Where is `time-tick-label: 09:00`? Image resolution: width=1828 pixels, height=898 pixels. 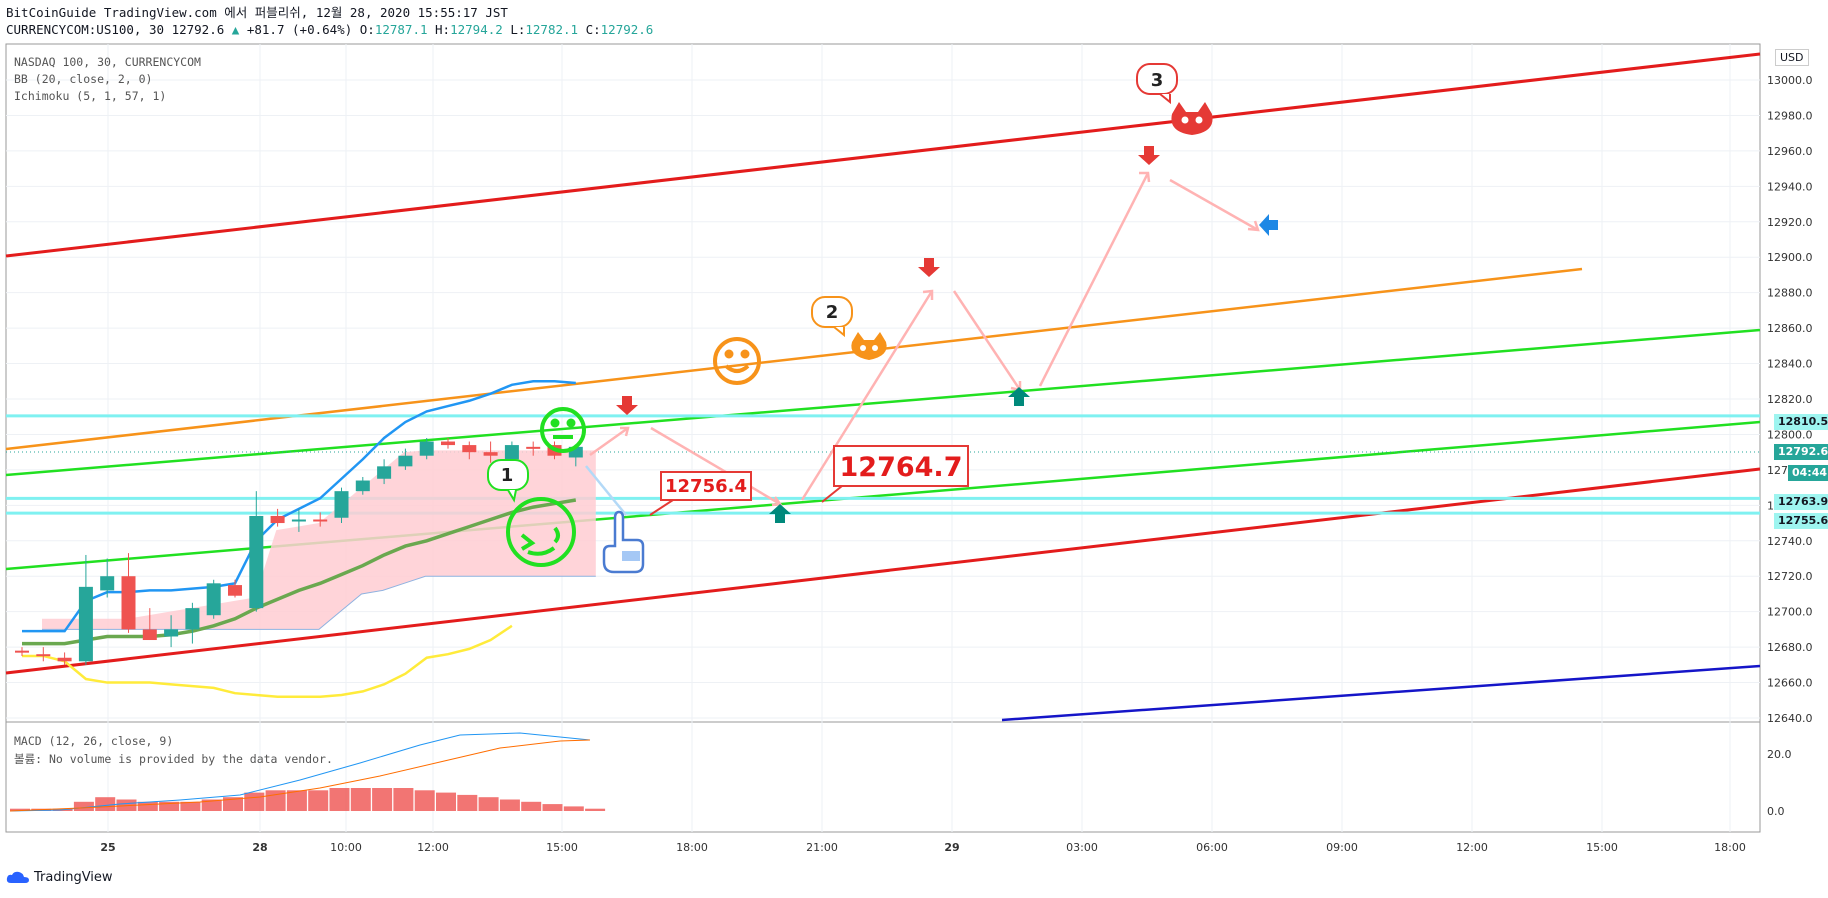
time-tick-label: 09:00 is located at coordinates (1342, 847).